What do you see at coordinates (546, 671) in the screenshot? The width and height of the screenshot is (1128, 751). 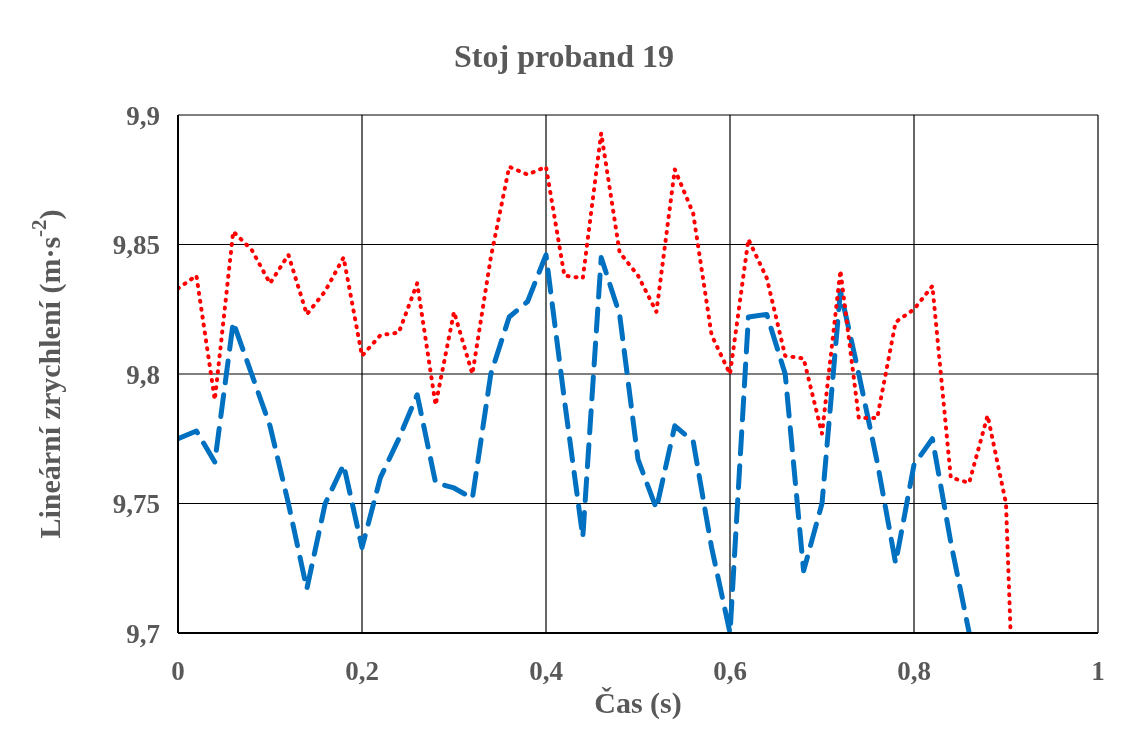 I see `x-tick-label: 0,4` at bounding box center [546, 671].